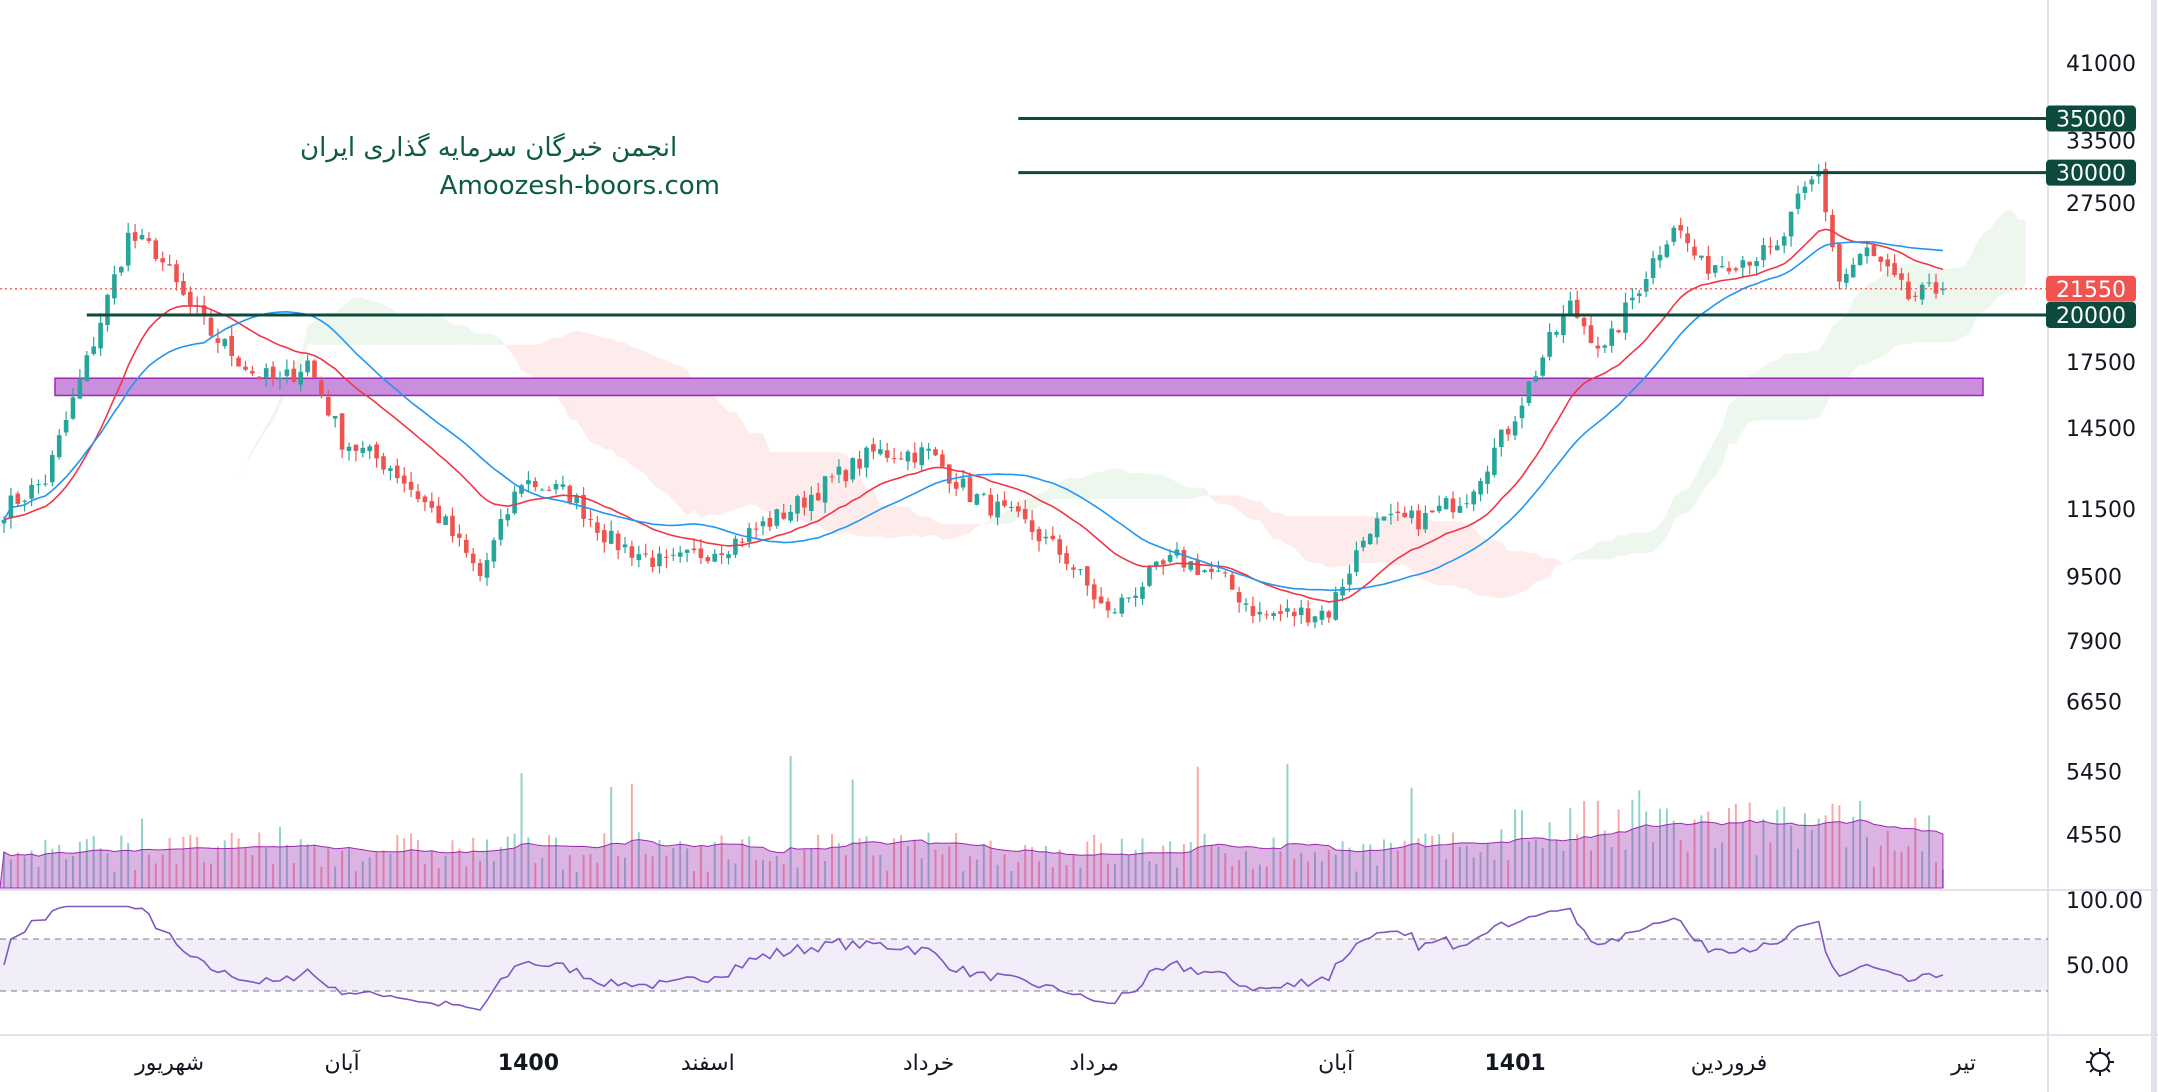  What do you see at coordinates (972, 854) in the screenshot?
I see `volume-ma-area` at bounding box center [972, 854].